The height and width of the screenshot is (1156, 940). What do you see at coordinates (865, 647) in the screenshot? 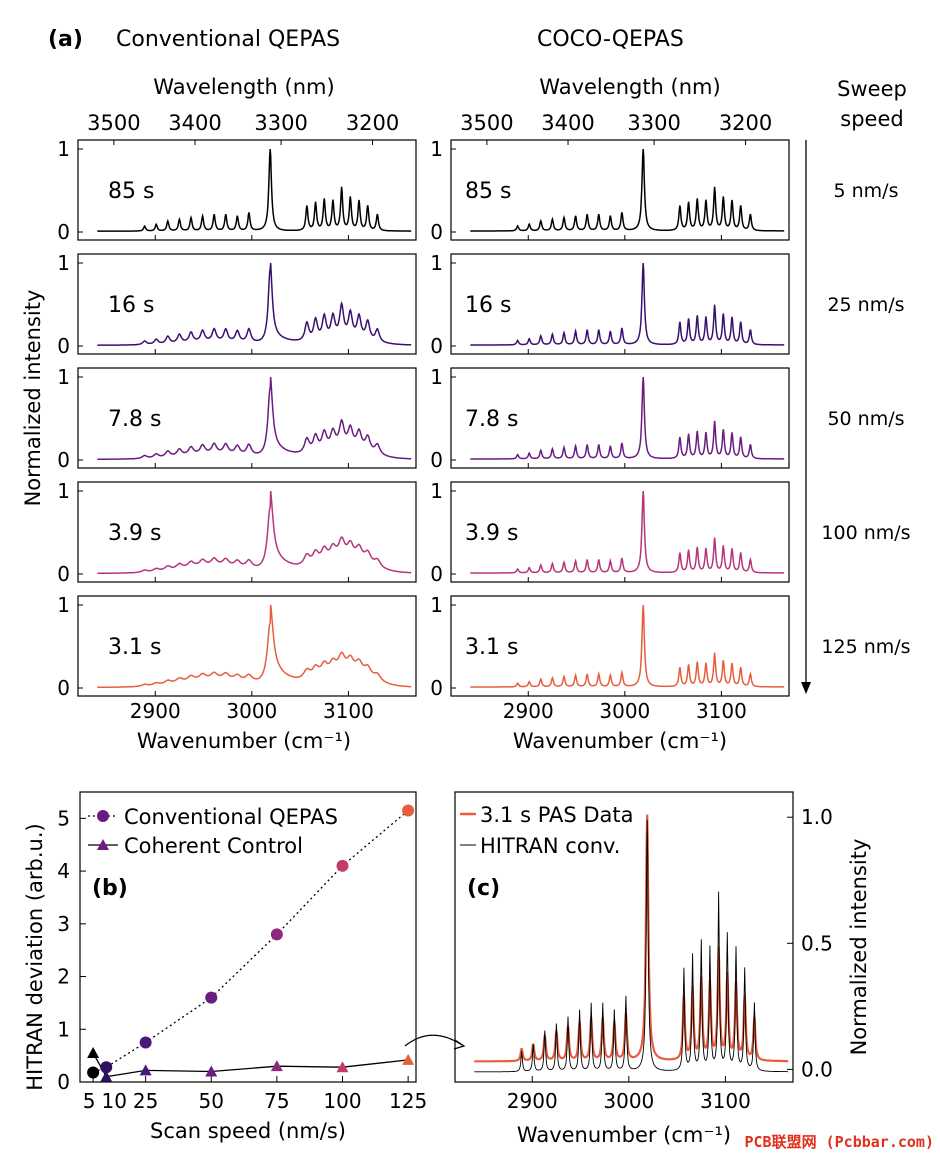
I see `sweep-speed-4: 125 nm/s` at bounding box center [865, 647].